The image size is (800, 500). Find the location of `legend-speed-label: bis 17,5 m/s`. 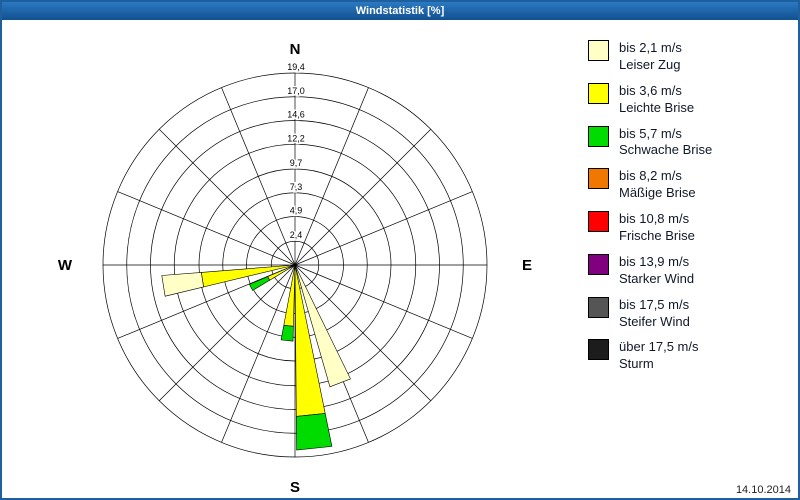

legend-speed-label: bis 17,5 m/s is located at coordinates (654, 304).